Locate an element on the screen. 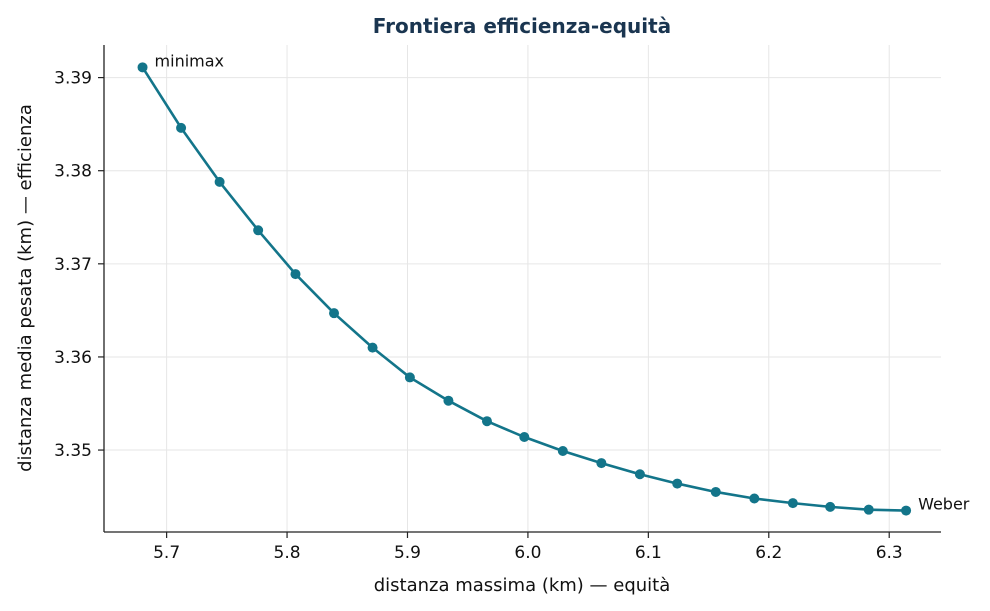 This screenshot has width=990, height=611. y-tick-label: 3.36 is located at coordinates (73, 358).